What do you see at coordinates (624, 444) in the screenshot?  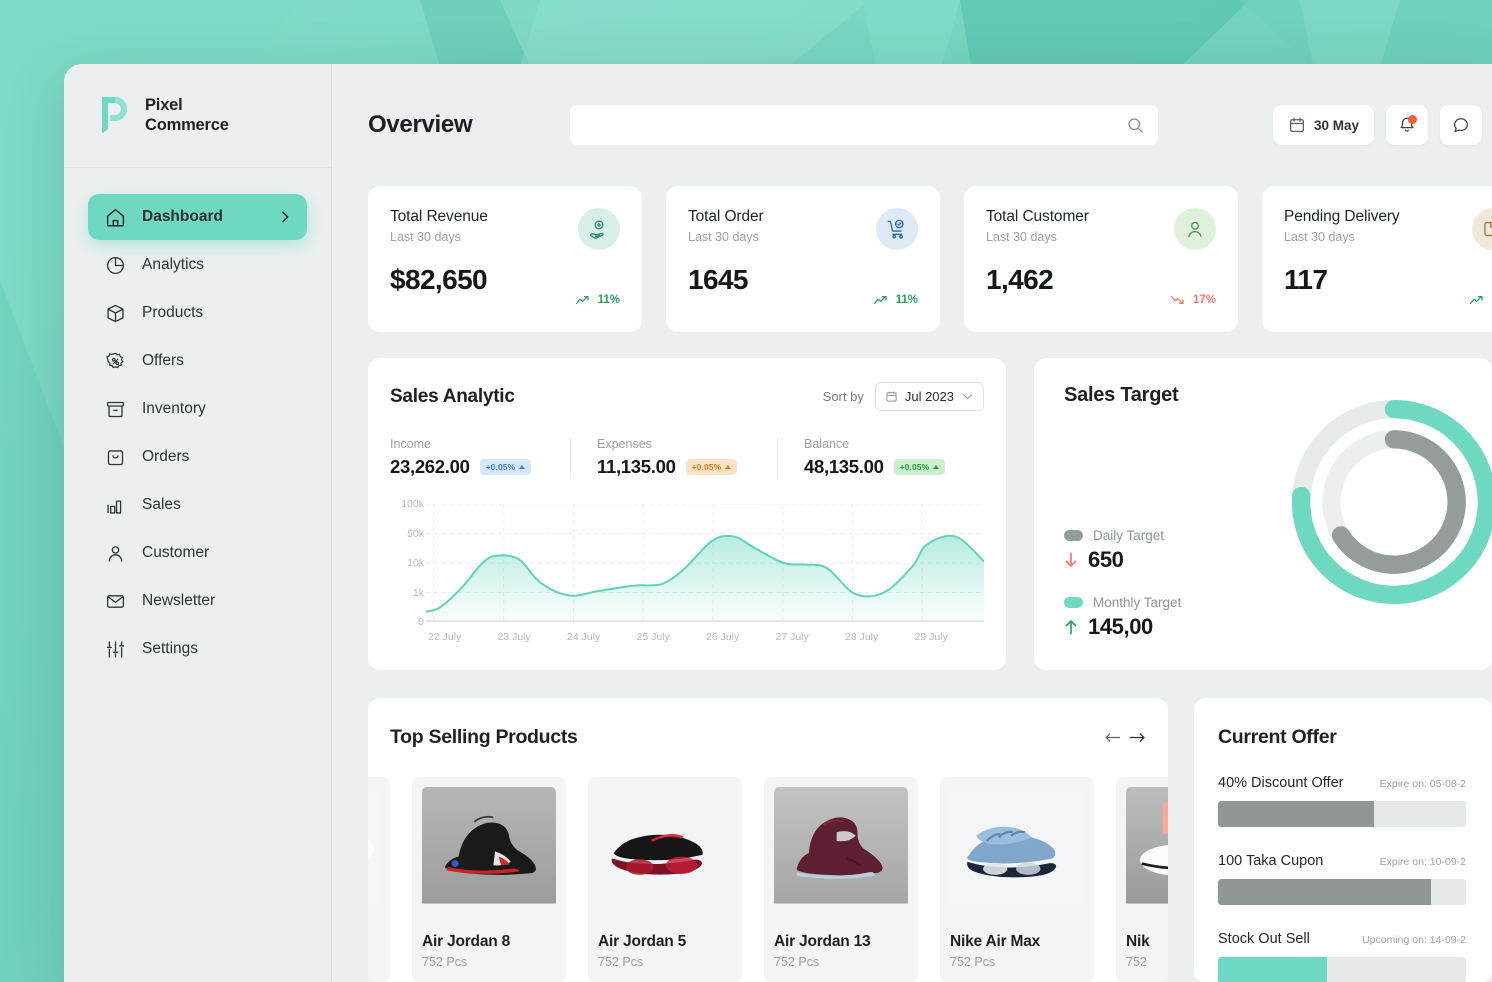 I see `metric-label: Expenses` at bounding box center [624, 444].